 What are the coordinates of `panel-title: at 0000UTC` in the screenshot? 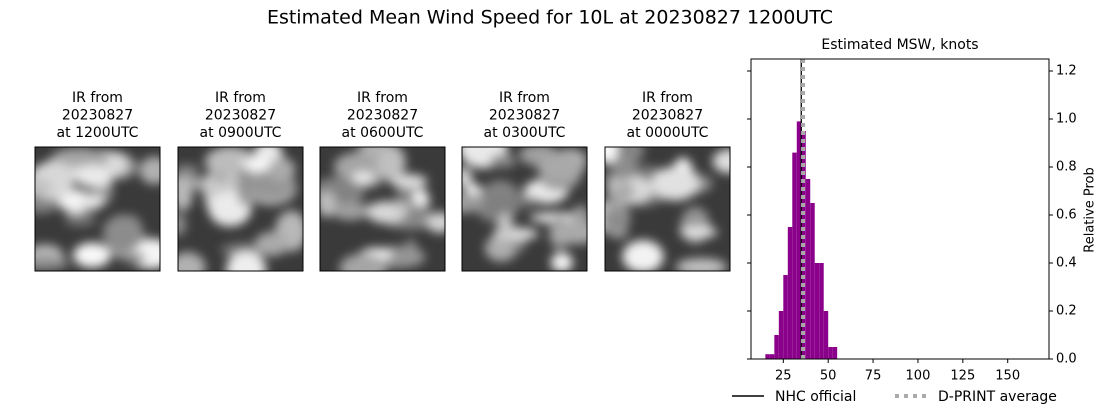 It's located at (668, 133).